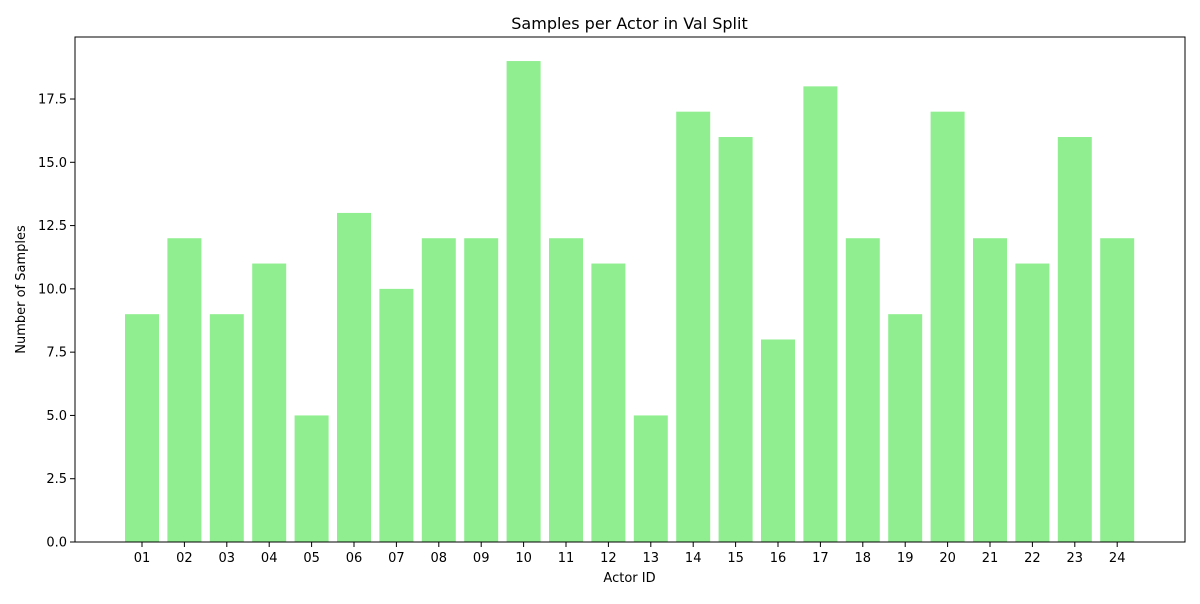 The image size is (1200, 604). Describe the element at coordinates (608, 558) in the screenshot. I see `x-tick-label: 12` at that location.